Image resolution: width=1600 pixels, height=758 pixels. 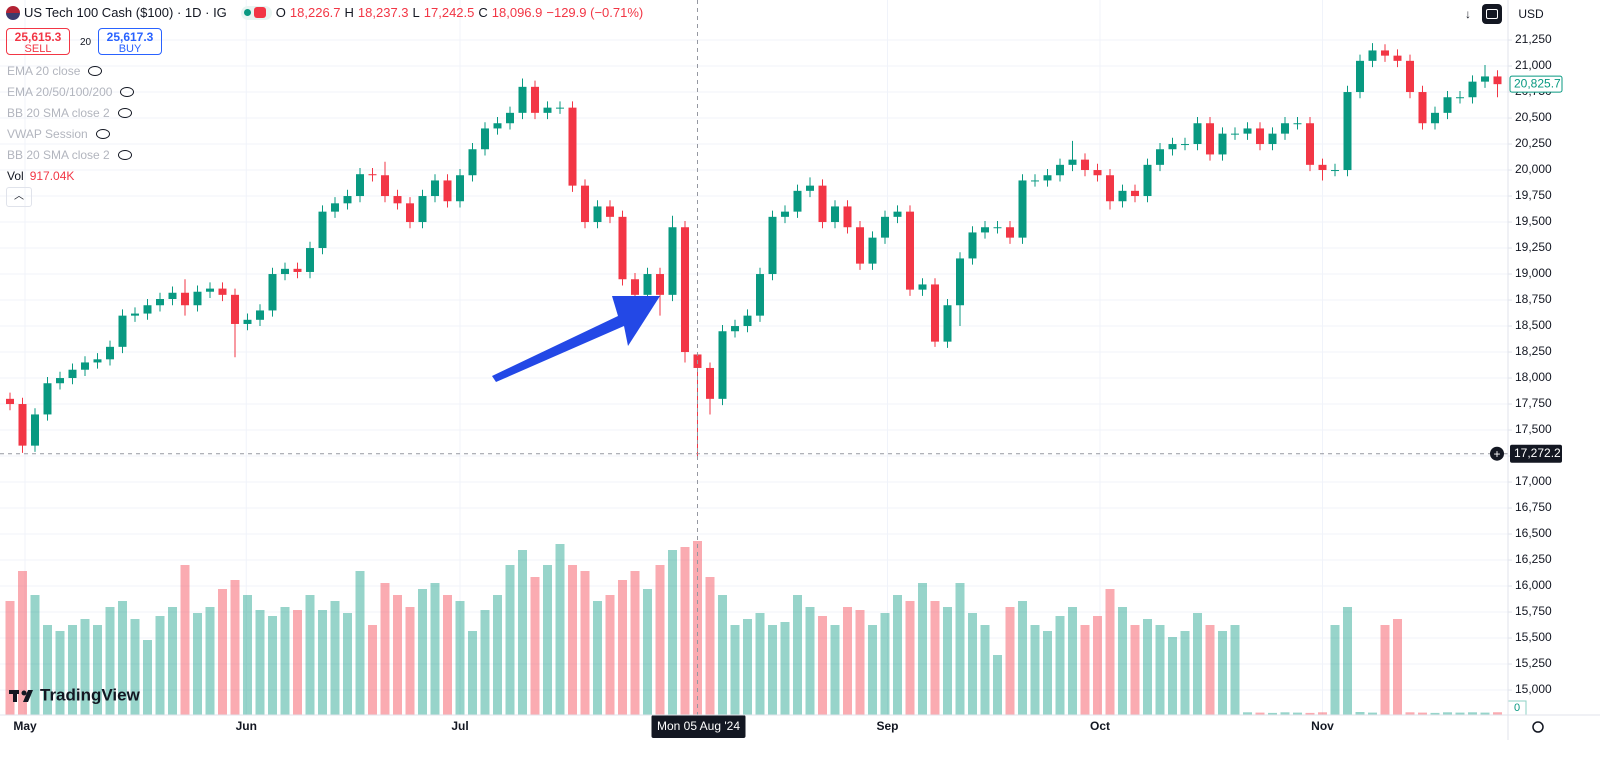 I want to click on x-tick-label: May, so click(x=25, y=726).